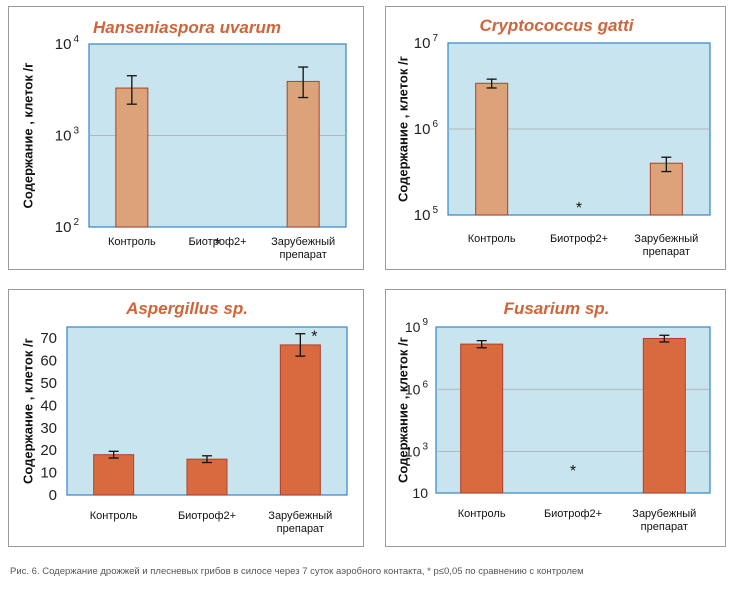  I want to click on y-tick-label: 10 5, so click(426, 214).